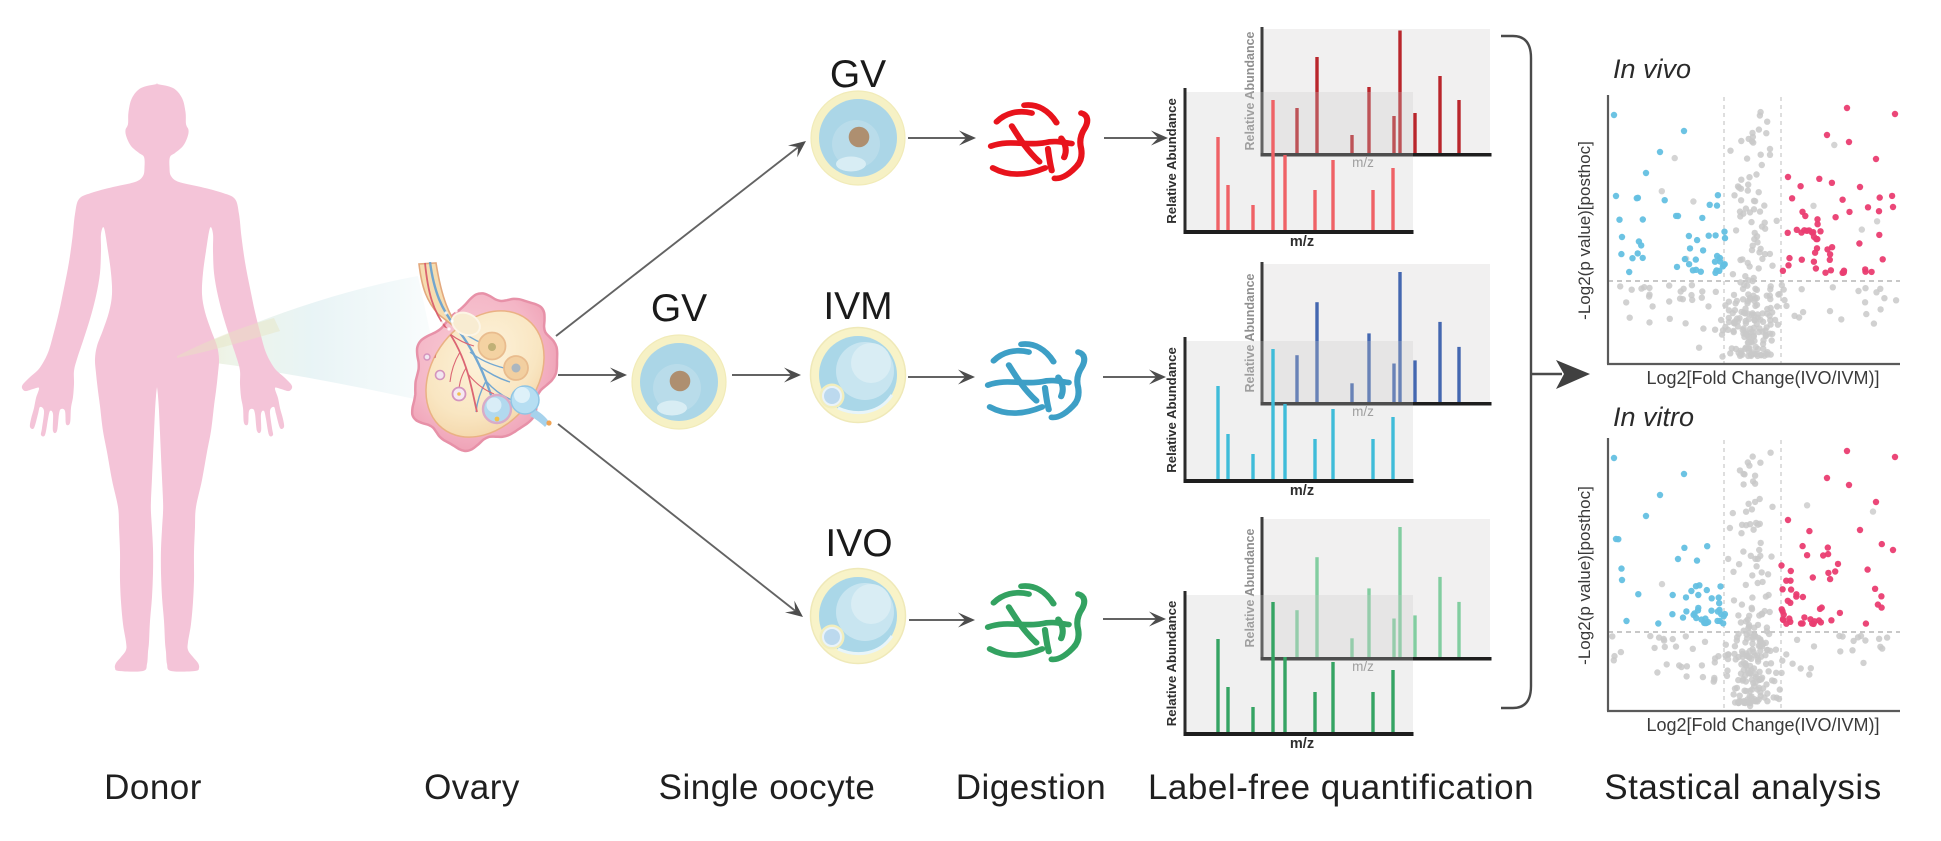  What do you see at coordinates (1652, 69) in the screenshot?
I see `svg-text: In vivo` at bounding box center [1652, 69].